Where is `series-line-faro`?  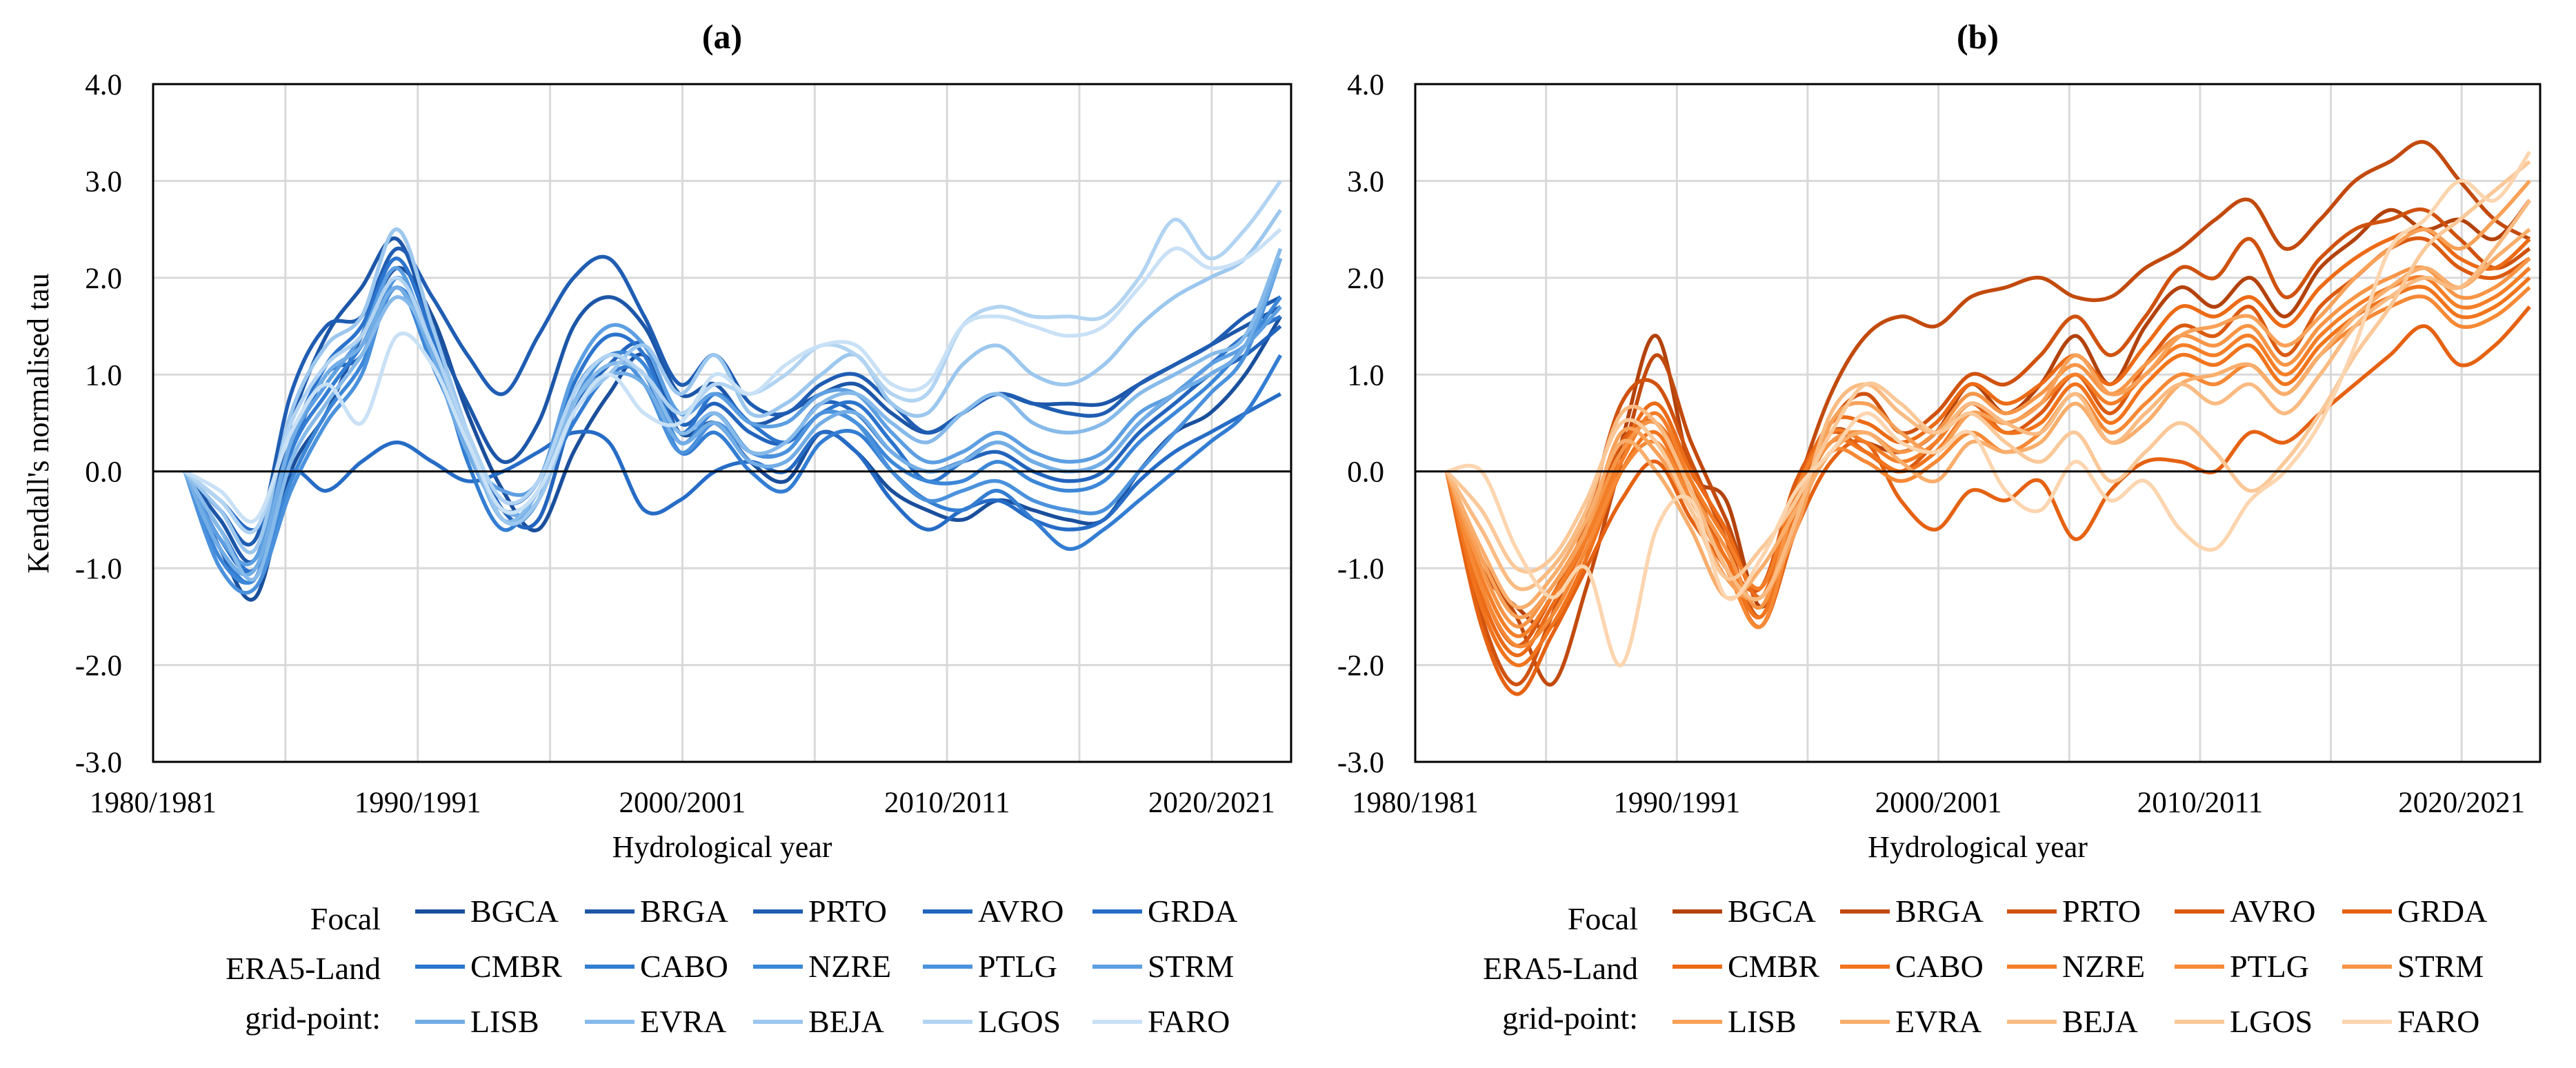
series-line-faro is located at coordinates (732, 376).